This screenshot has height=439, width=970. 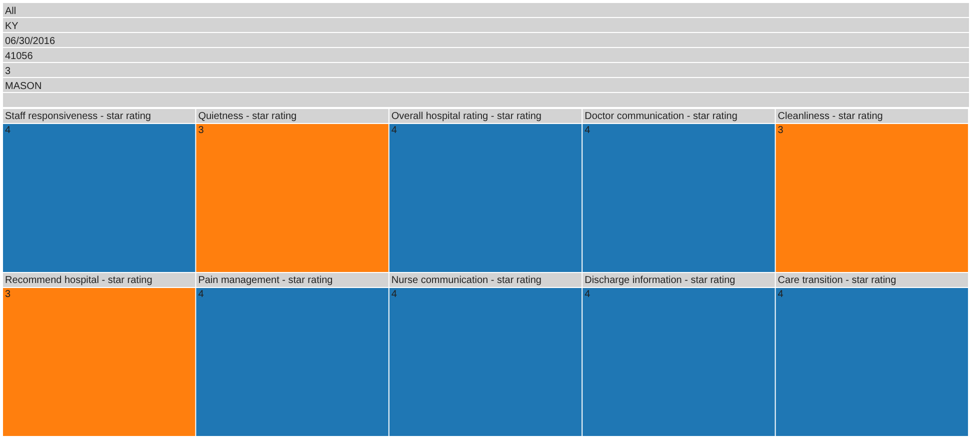 I want to click on category-label: Quietness - star rating, so click(x=247, y=116).